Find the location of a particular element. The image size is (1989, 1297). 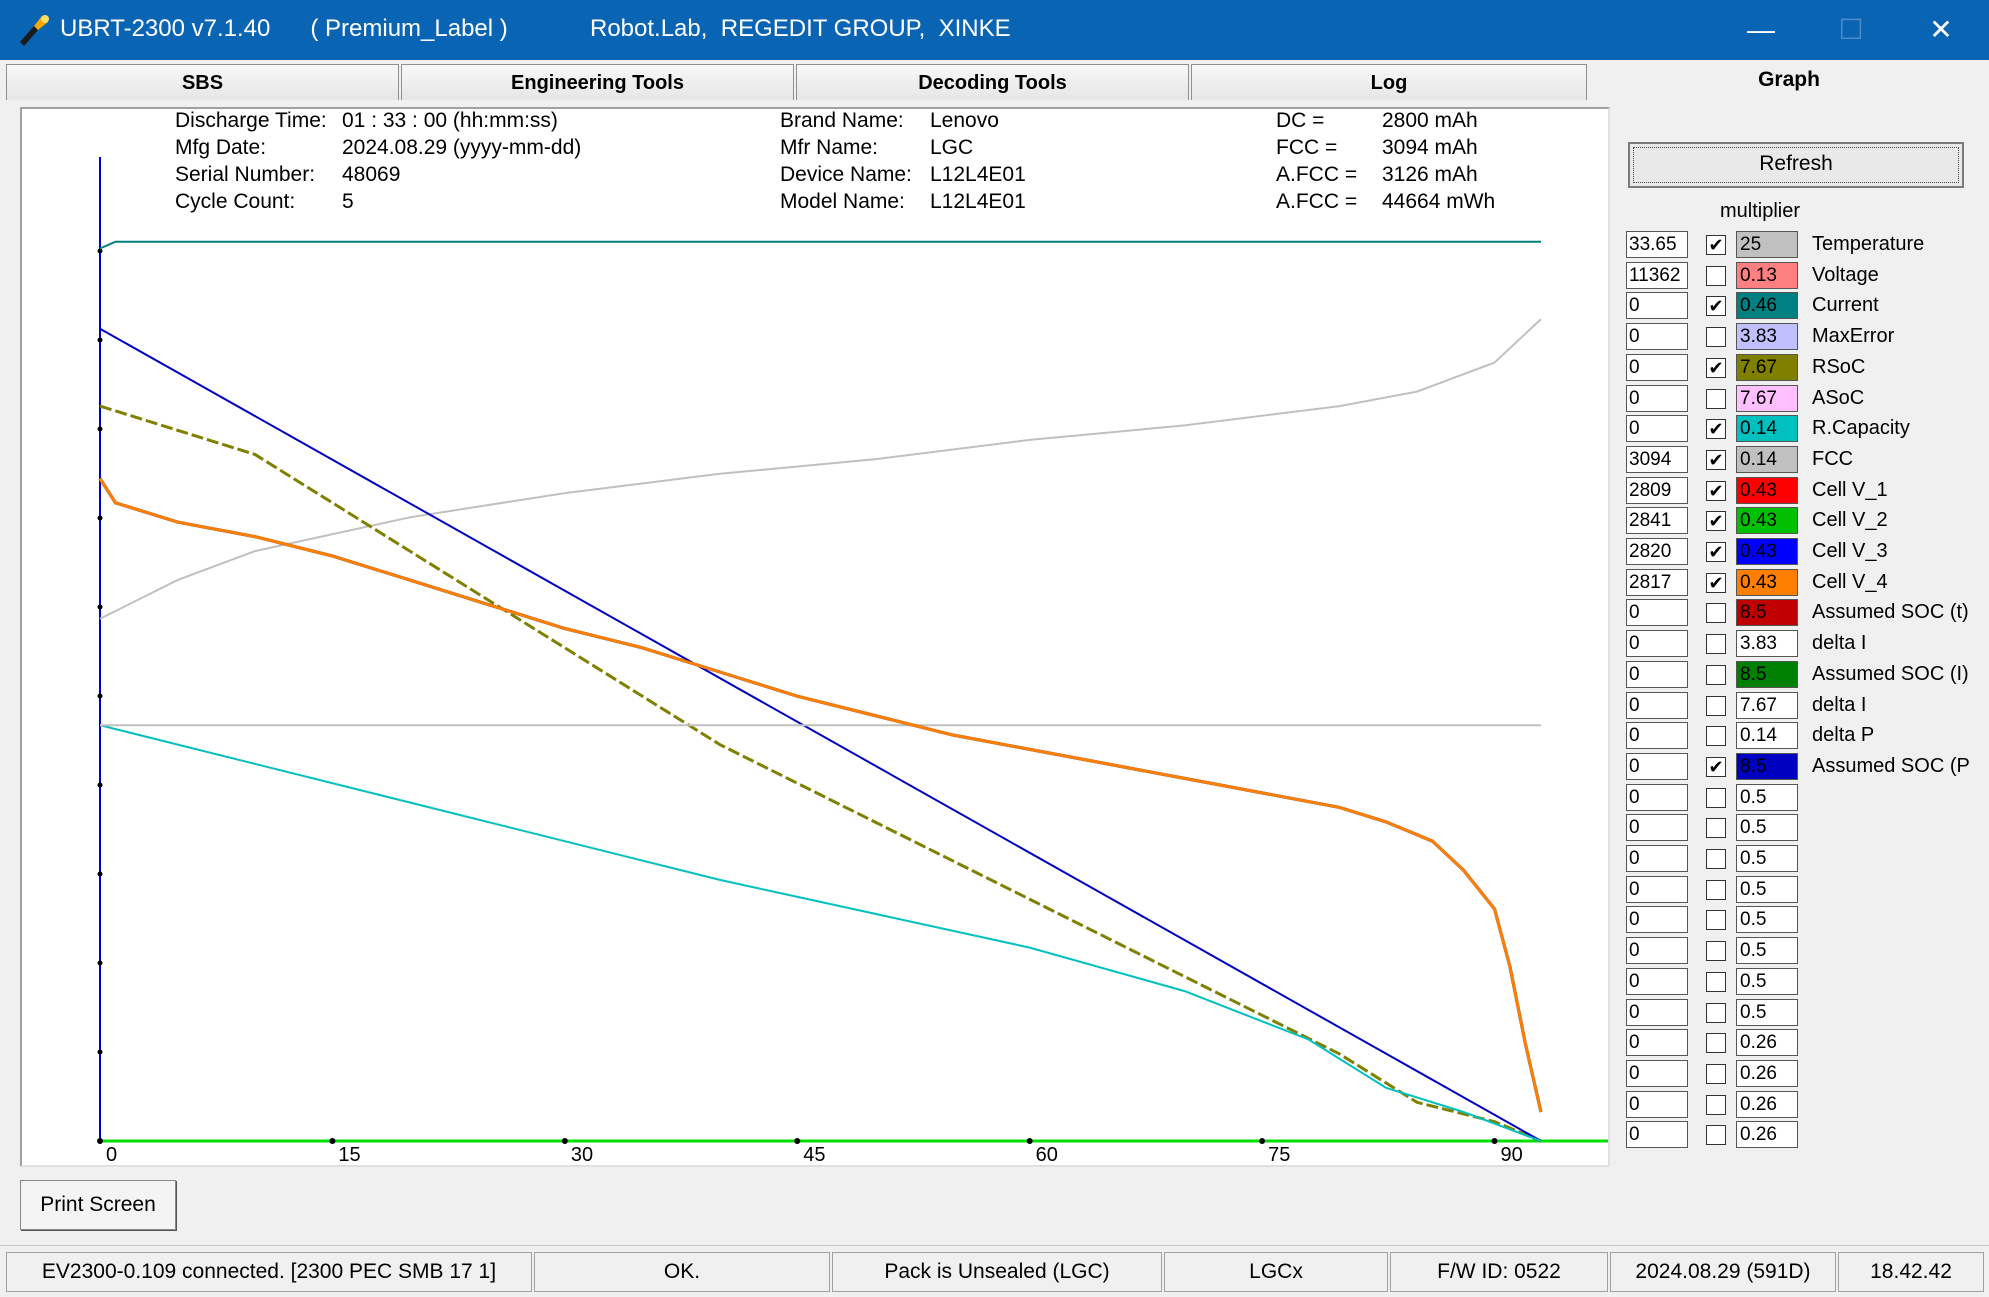

tab-sbs: SBS is located at coordinates (202, 82).